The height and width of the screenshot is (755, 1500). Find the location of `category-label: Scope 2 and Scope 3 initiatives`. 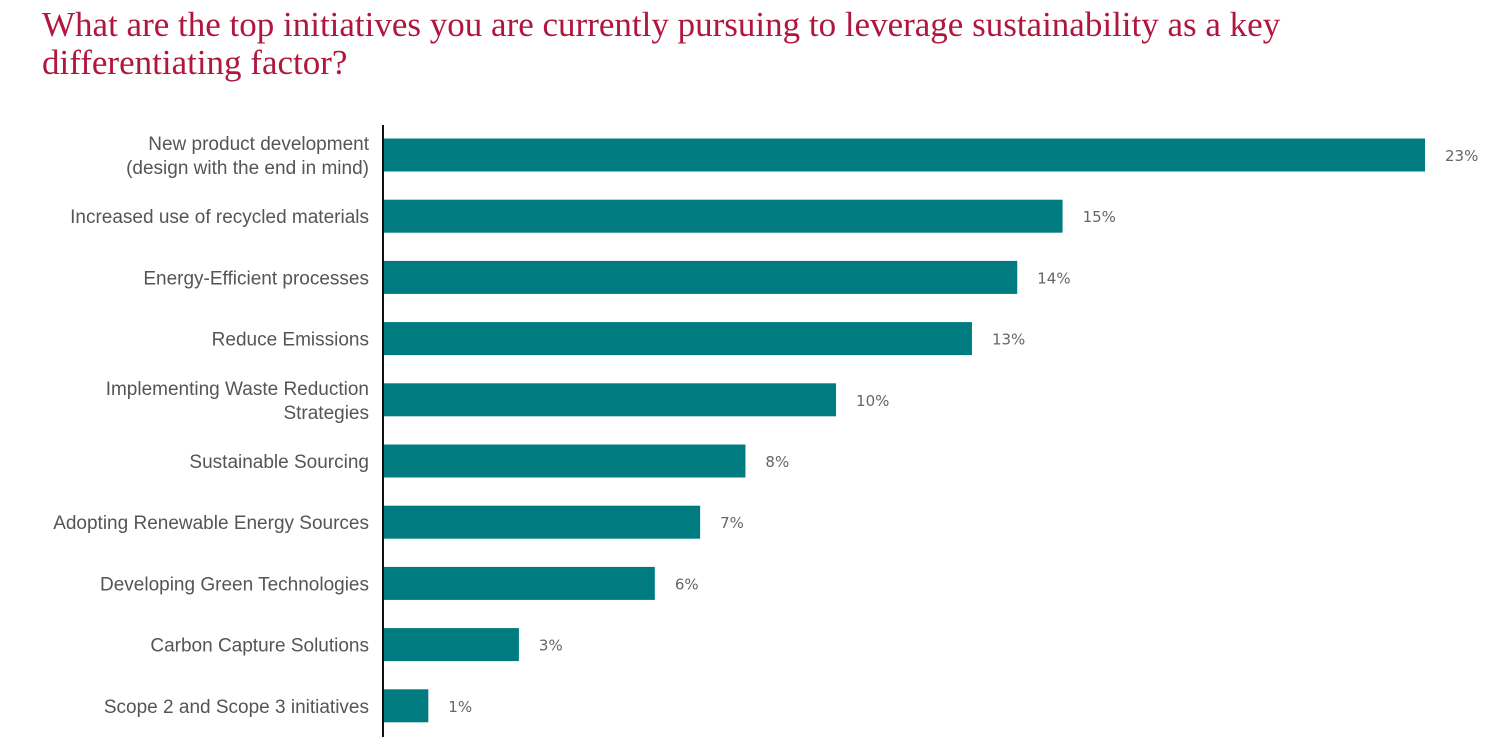

category-label: Scope 2 and Scope 3 initiatives is located at coordinates (236, 707).